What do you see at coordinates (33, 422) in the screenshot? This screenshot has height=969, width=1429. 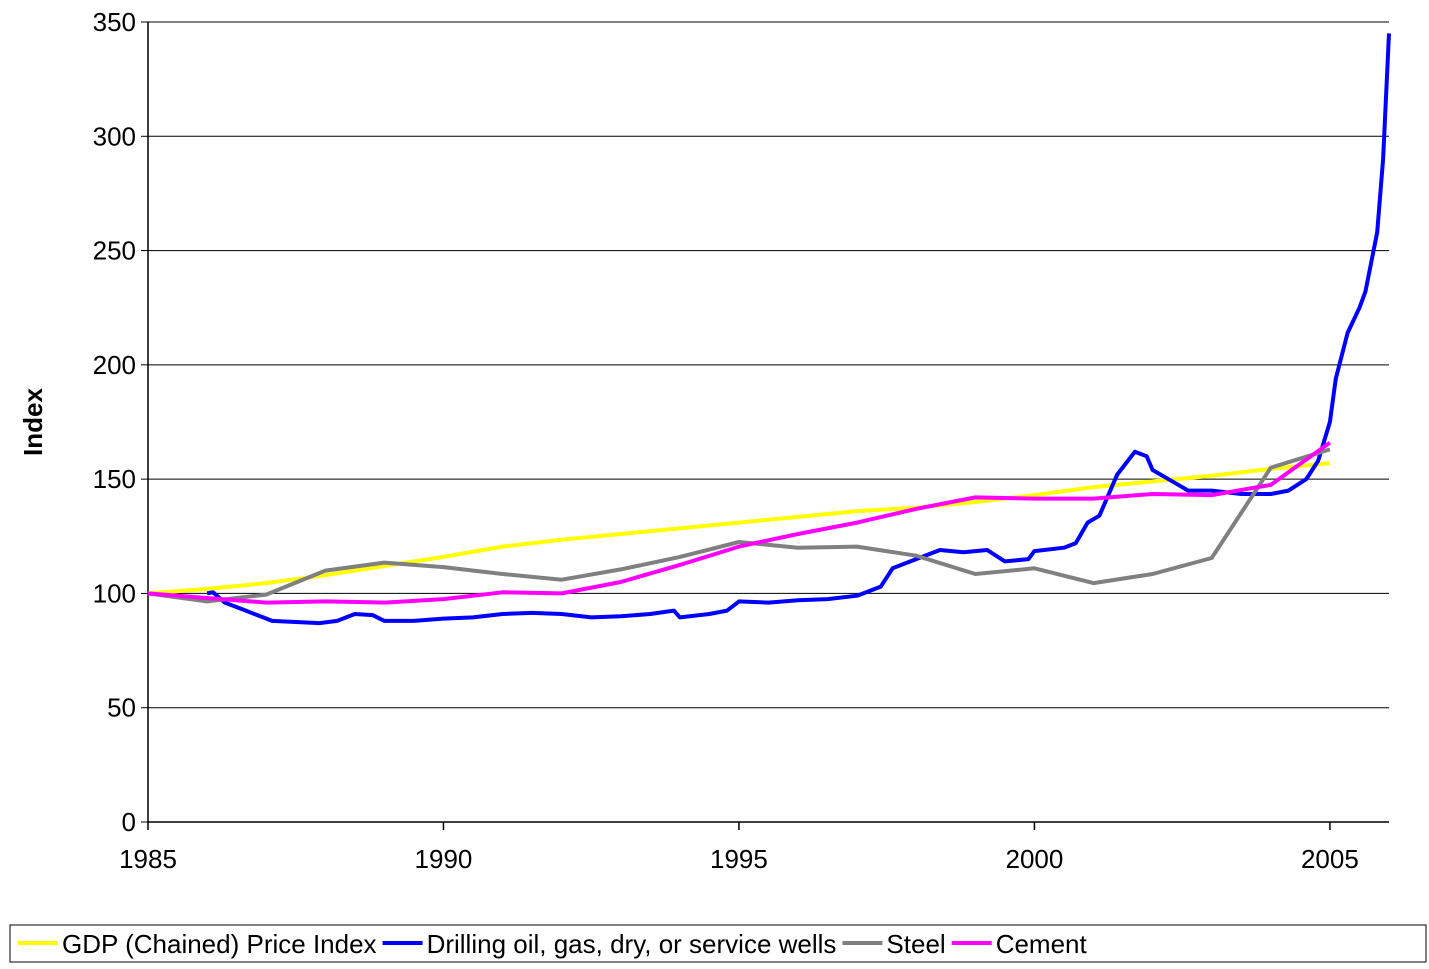 I see `y-axis-label: Index` at bounding box center [33, 422].